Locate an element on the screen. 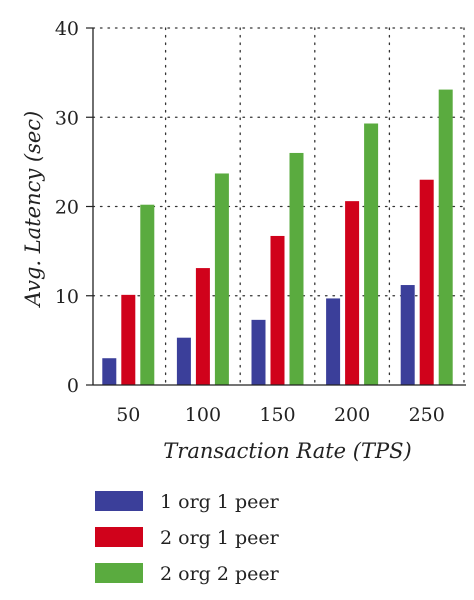 Image resolution: width=474 pixels, height=600 pixels. x-tick-labels: 50 100 150 200 250 is located at coordinates (280, 415).